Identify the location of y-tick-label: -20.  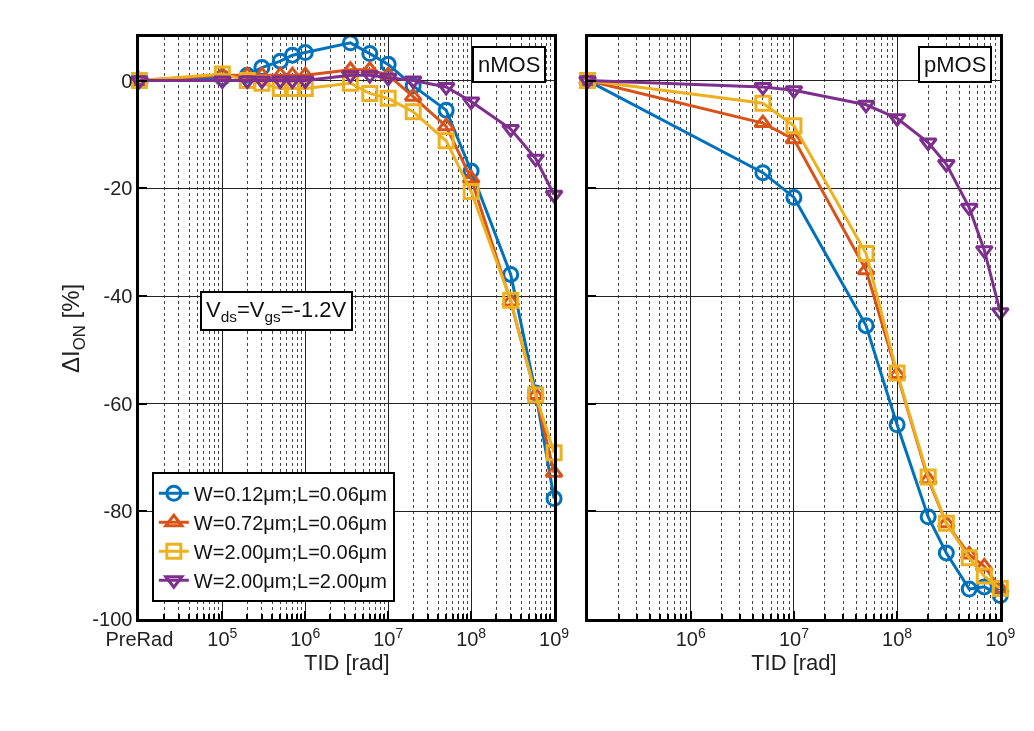
(118, 188).